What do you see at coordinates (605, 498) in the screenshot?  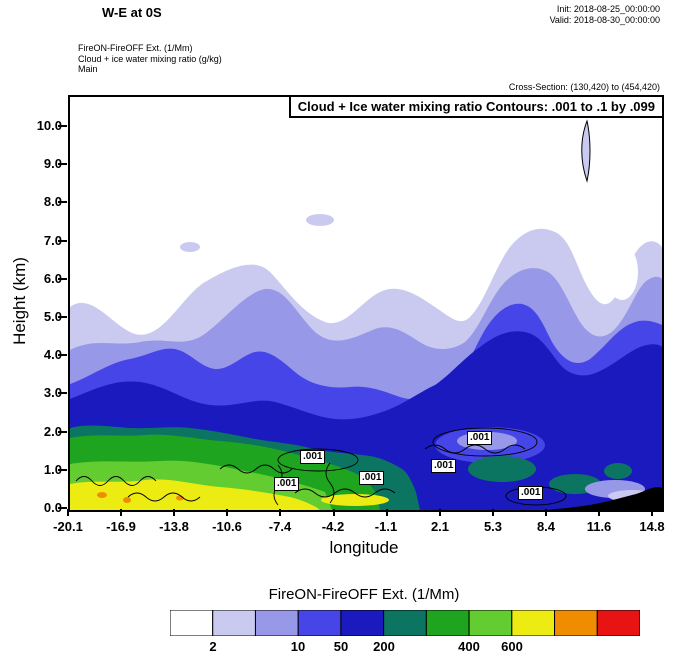 I see `terrain-silhouette` at bounding box center [605, 498].